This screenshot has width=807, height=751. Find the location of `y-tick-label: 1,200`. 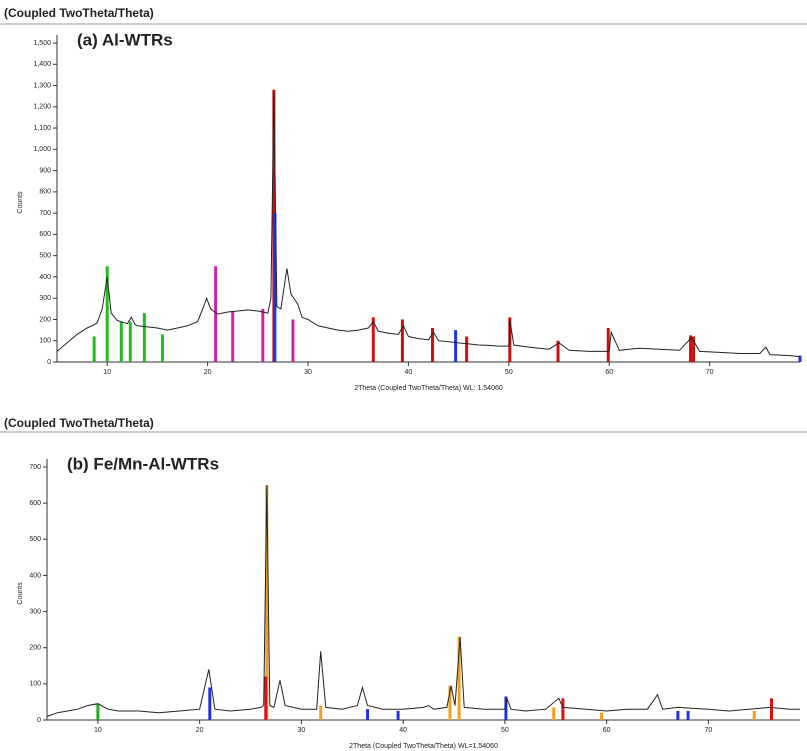

y-tick-label: 1,200 is located at coordinates (42, 107).